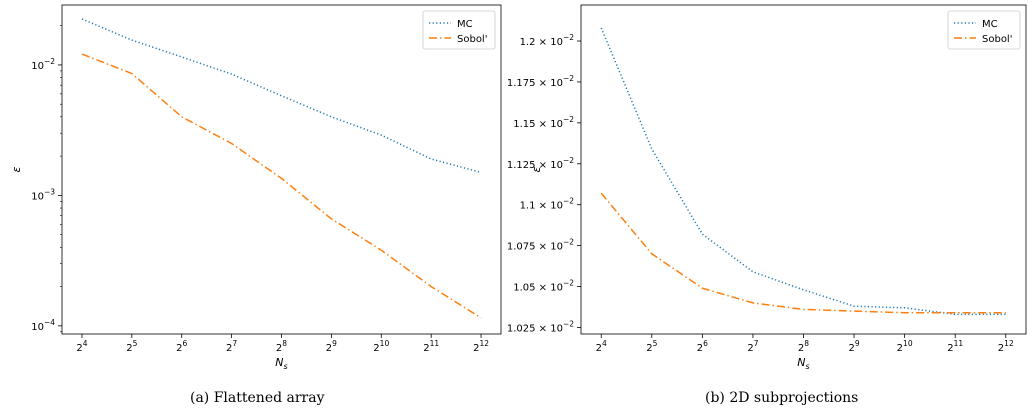  What do you see at coordinates (540, 326) in the screenshot?
I see `y-tick-label: 1.025 × 10⁻²` at bounding box center [540, 326].